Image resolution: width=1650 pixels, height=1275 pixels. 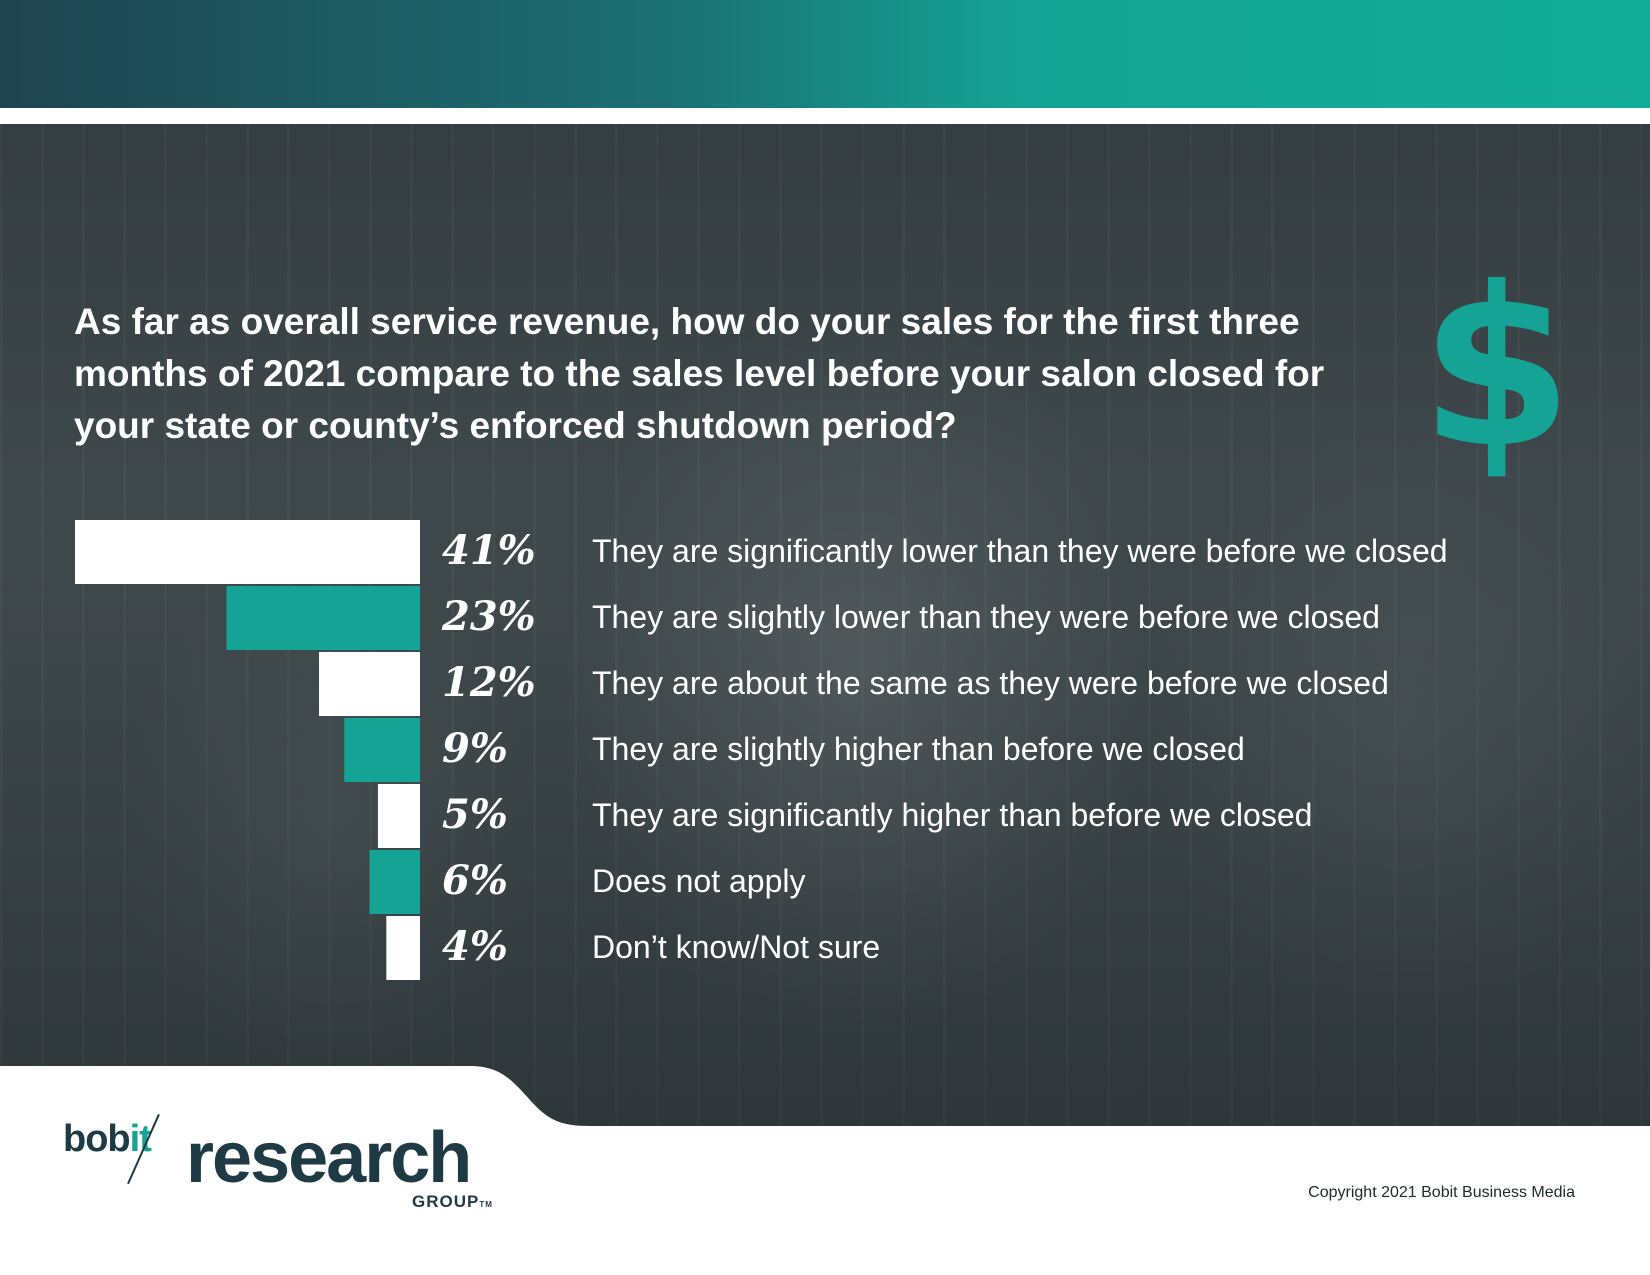 I want to click on data-label-3: 12%, so click(x=489, y=682).